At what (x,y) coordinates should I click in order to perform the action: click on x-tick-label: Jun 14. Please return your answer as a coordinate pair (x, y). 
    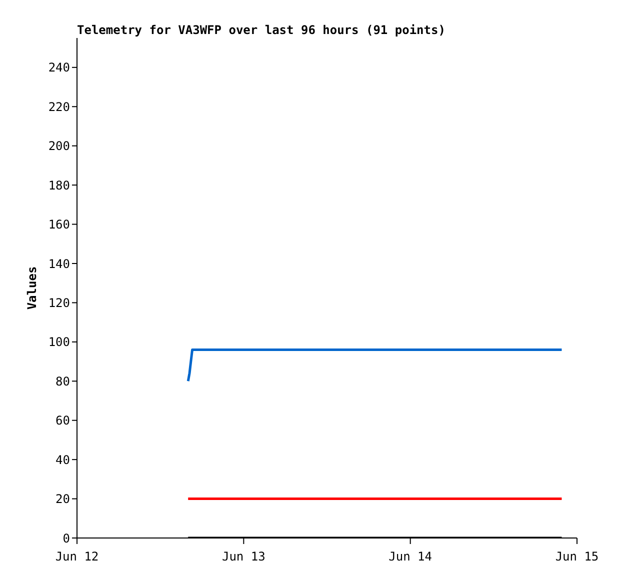
    Looking at the image, I should click on (410, 557).